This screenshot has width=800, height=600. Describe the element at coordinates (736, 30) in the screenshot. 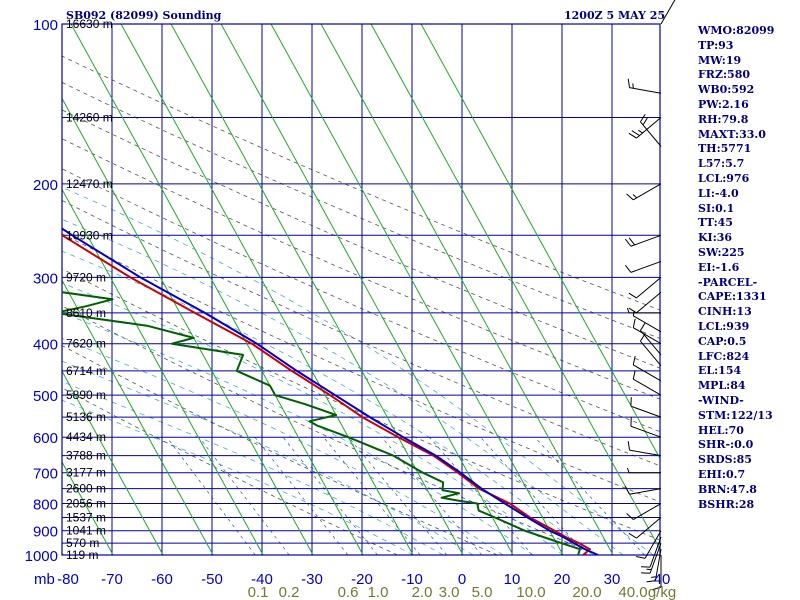

I see `stat-item: WMO:82099` at that location.